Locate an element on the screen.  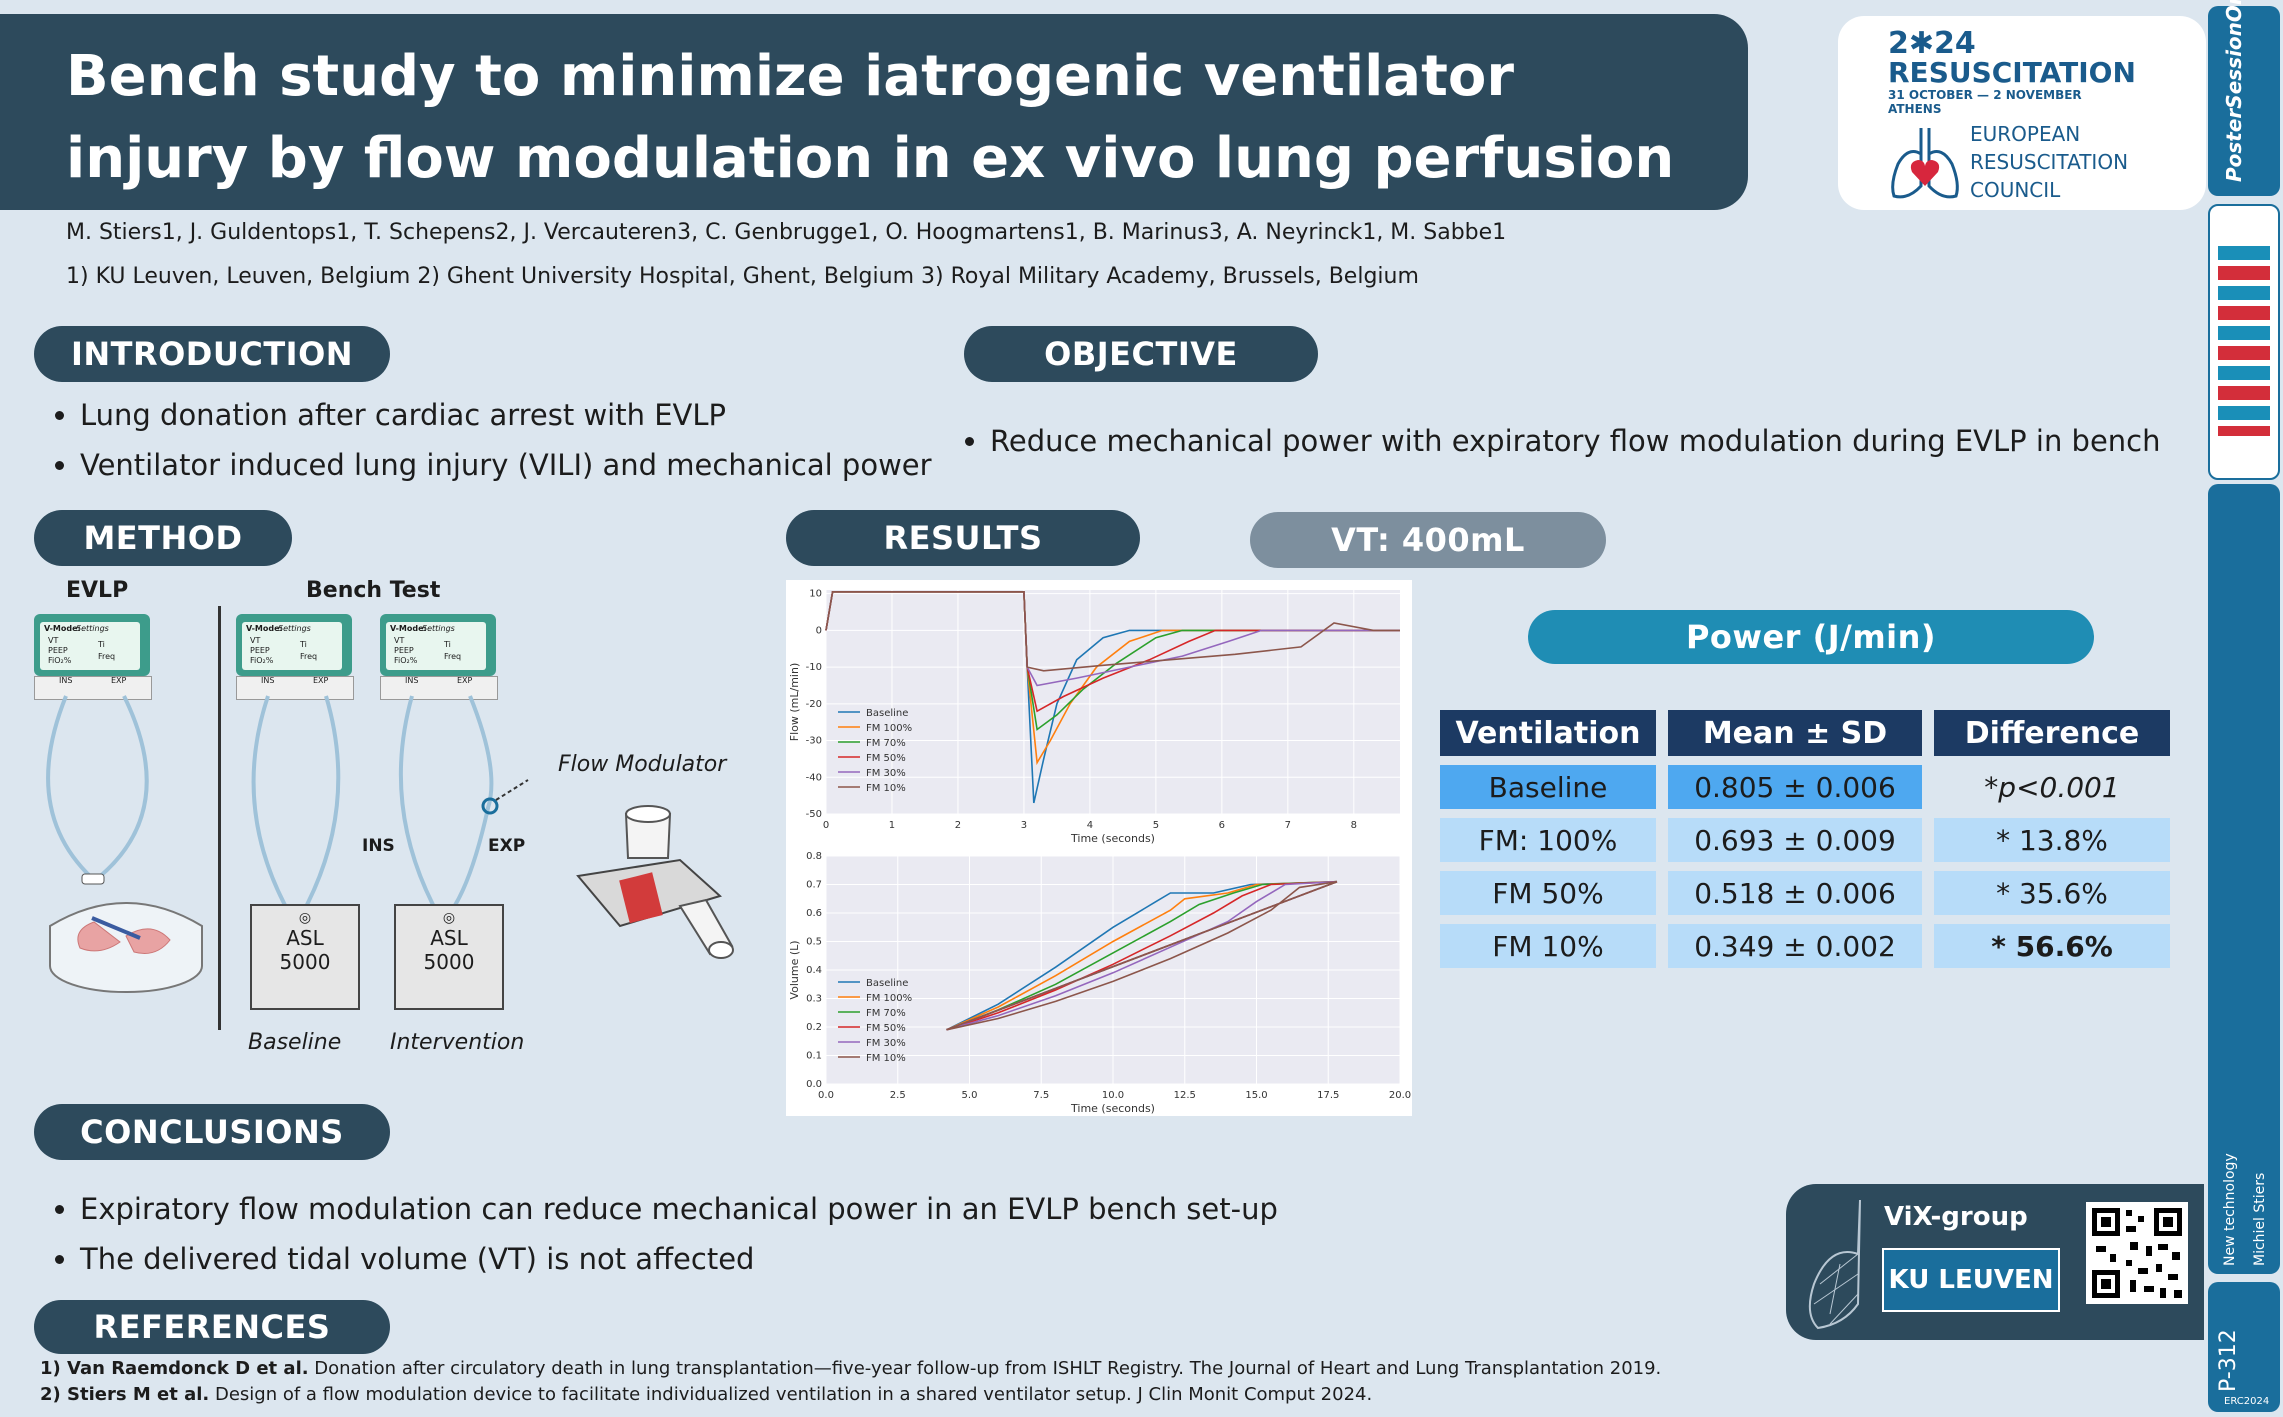
legend-label: FM 100% is located at coordinates (889, 728).